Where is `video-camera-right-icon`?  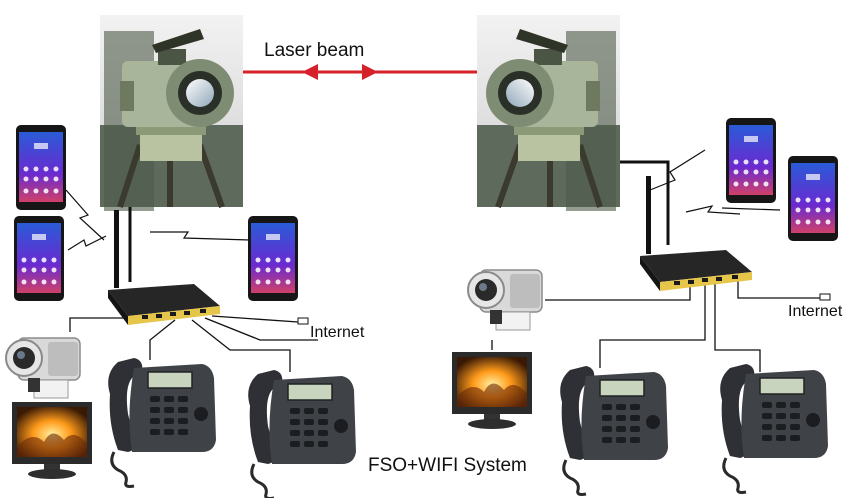 video-camera-right-icon is located at coordinates (505, 300).